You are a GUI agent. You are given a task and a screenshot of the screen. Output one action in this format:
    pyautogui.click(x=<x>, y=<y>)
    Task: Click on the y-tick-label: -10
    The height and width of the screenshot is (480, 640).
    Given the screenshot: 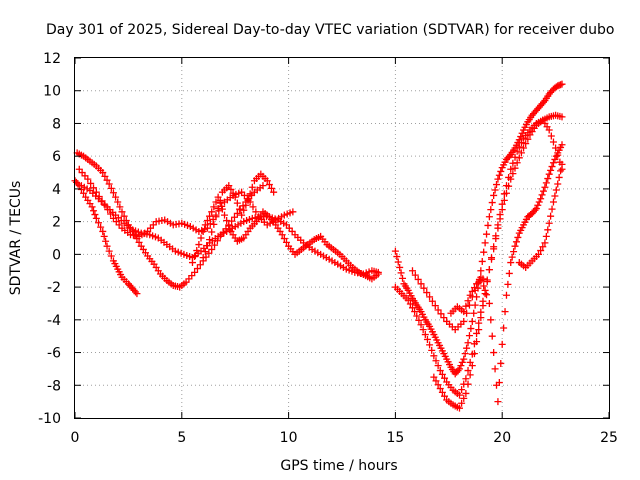 What is the action you would take?
    pyautogui.click(x=49, y=419)
    